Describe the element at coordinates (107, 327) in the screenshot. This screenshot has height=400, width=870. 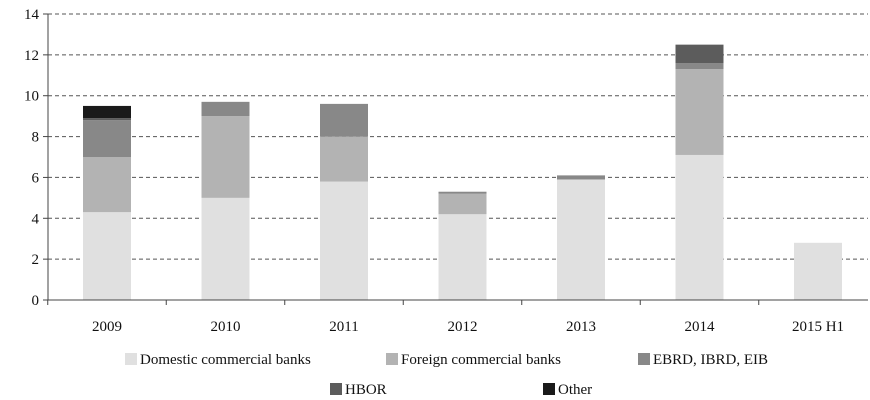
I see `x-tick-label: 2009` at that location.